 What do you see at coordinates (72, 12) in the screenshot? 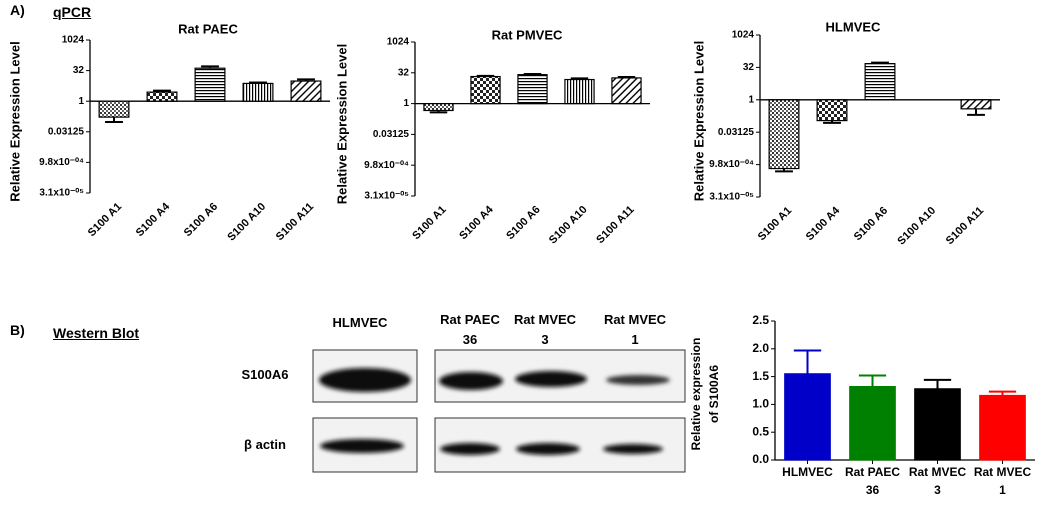
I see `panel-title: qPCR` at bounding box center [72, 12].